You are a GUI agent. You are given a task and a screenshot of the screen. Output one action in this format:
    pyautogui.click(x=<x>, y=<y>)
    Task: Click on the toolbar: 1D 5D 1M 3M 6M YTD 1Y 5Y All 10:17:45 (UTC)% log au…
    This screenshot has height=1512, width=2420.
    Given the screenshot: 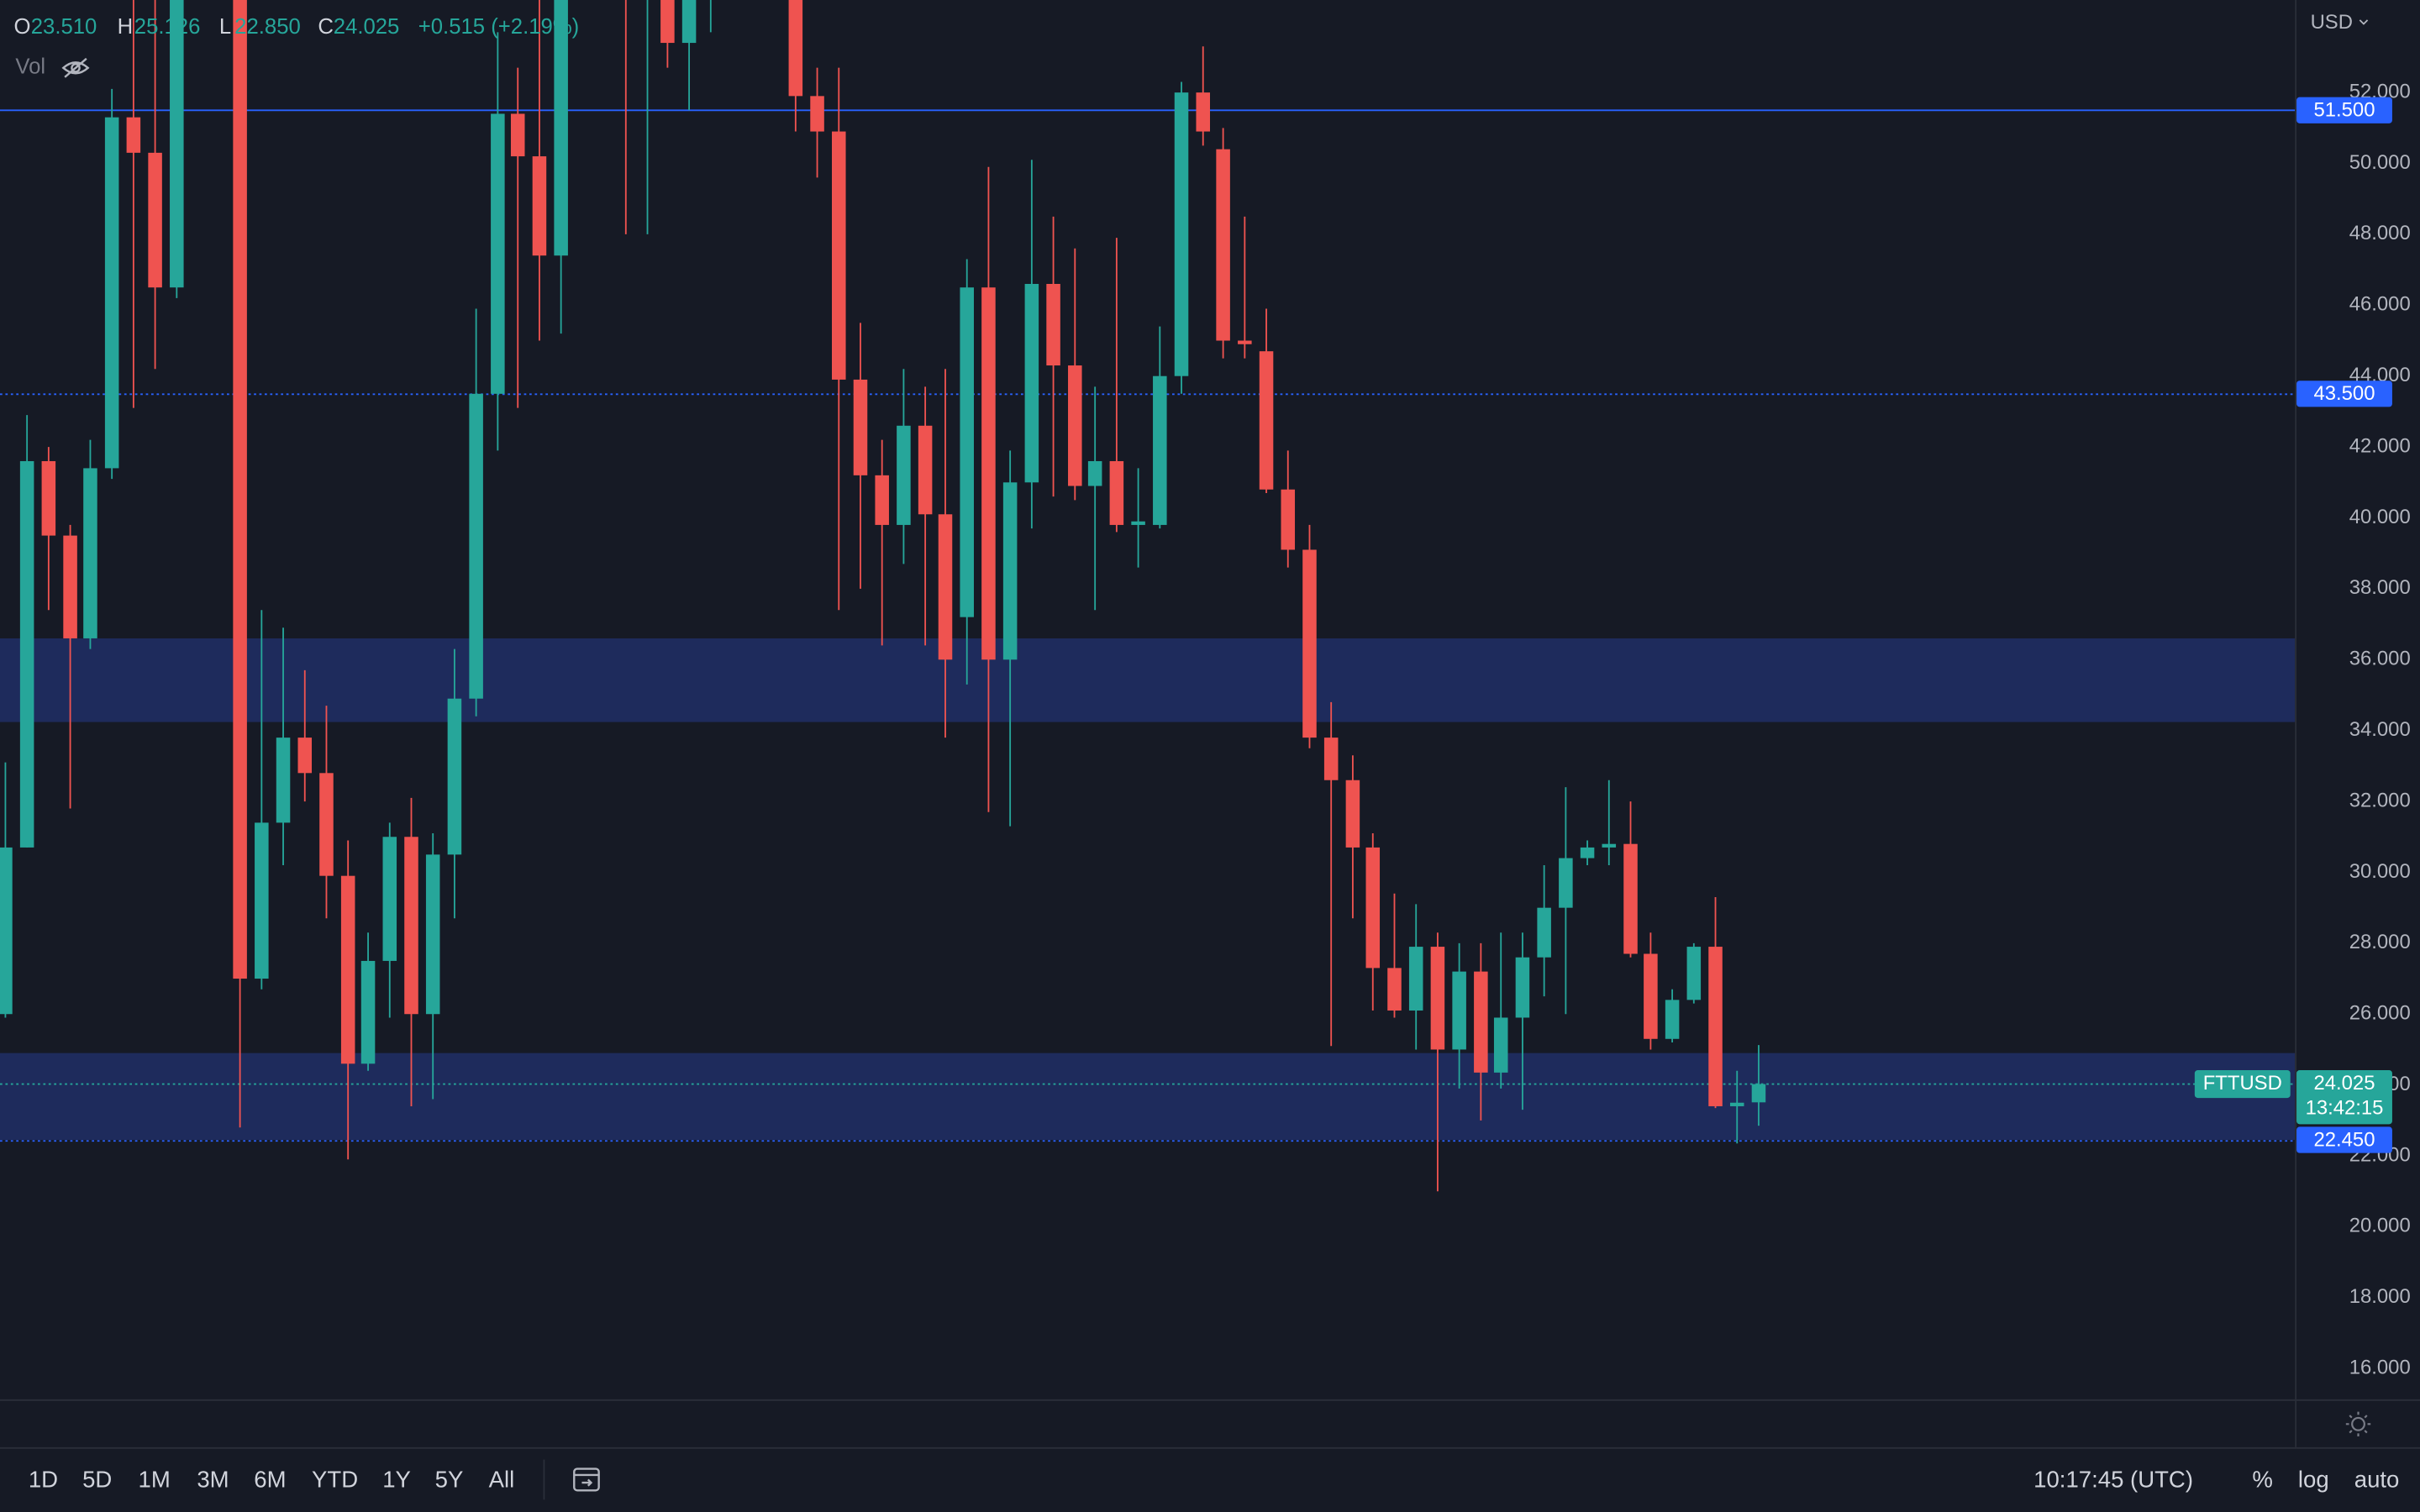 What is the action you would take?
    pyautogui.click(x=1214, y=1480)
    